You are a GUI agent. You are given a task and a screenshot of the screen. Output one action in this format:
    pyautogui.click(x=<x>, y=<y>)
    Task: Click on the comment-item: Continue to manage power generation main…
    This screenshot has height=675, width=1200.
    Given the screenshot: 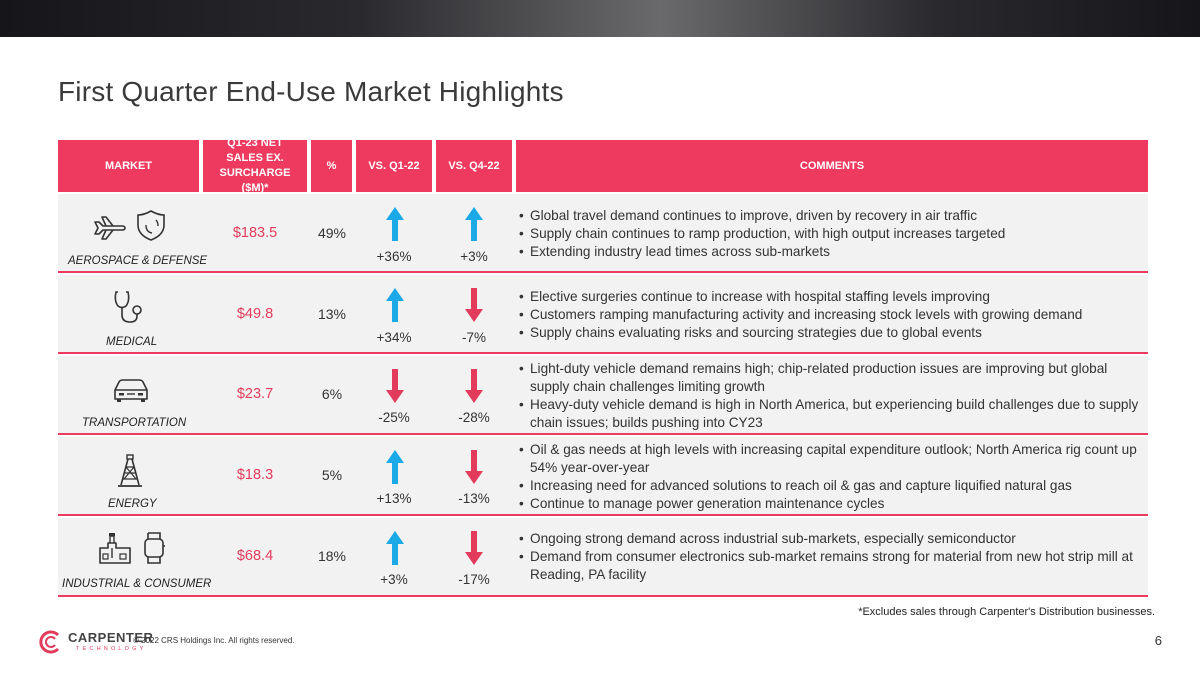 What is the action you would take?
    pyautogui.click(x=830, y=504)
    